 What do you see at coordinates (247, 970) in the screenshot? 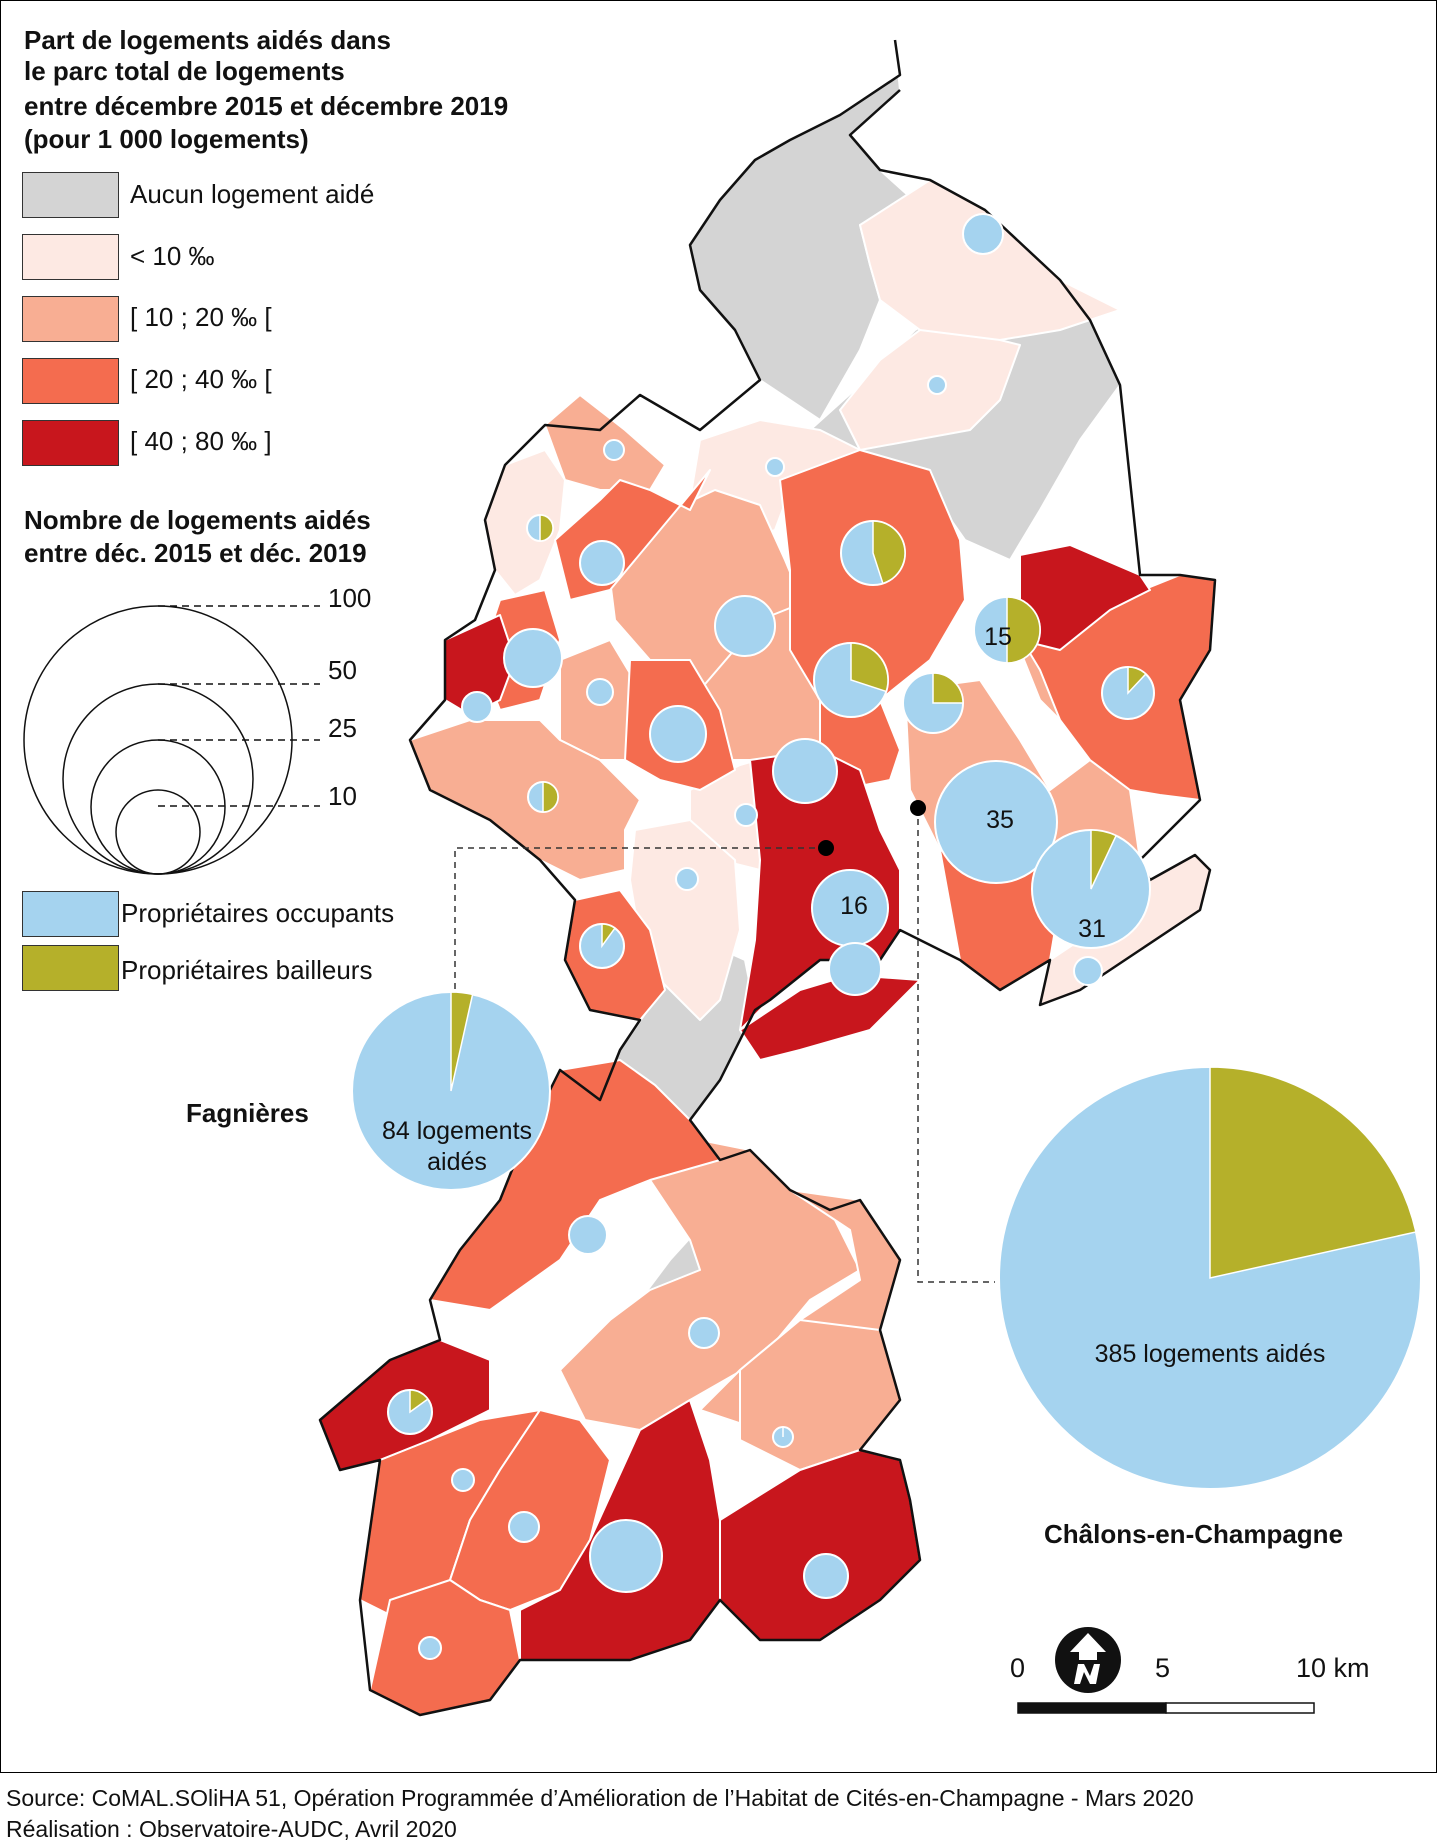
I see `legend-label-bailleurs: Propriétaires bailleurs` at bounding box center [247, 970].